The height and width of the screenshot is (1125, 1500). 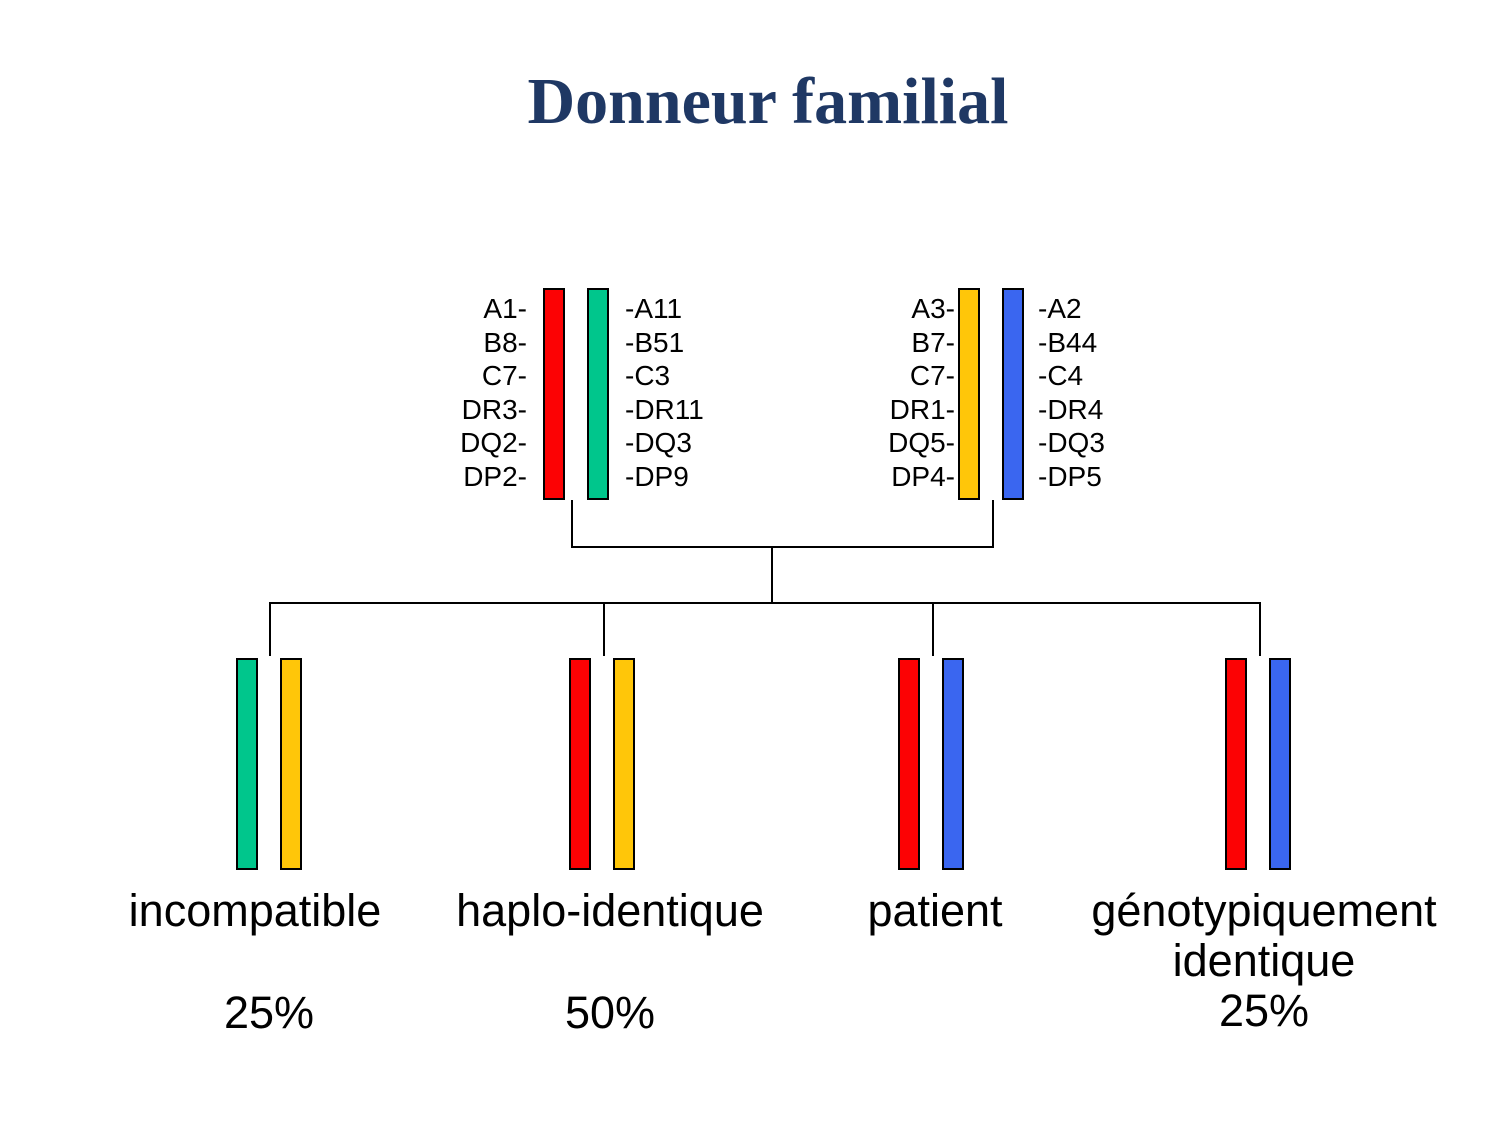 What do you see at coordinates (269, 1012) in the screenshot?
I see `child1-percentage: 25%` at bounding box center [269, 1012].